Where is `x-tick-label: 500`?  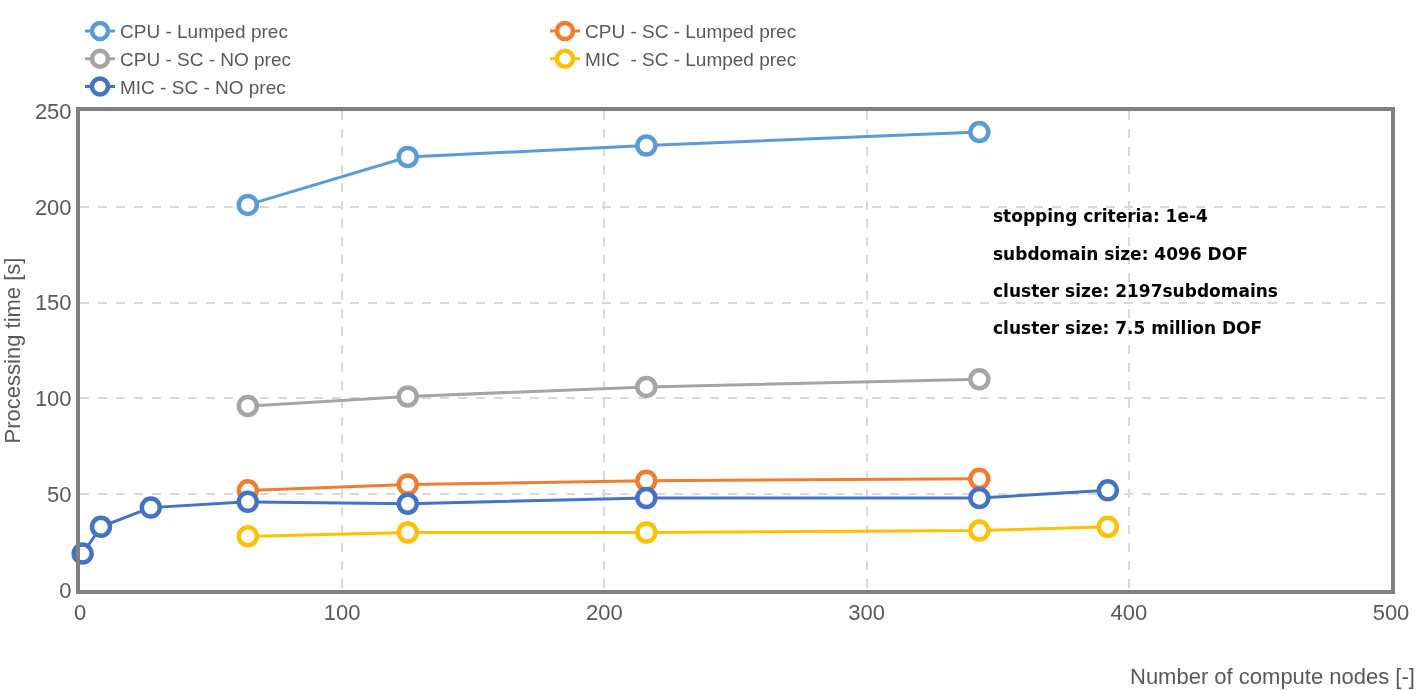
x-tick-label: 500 is located at coordinates (1391, 613).